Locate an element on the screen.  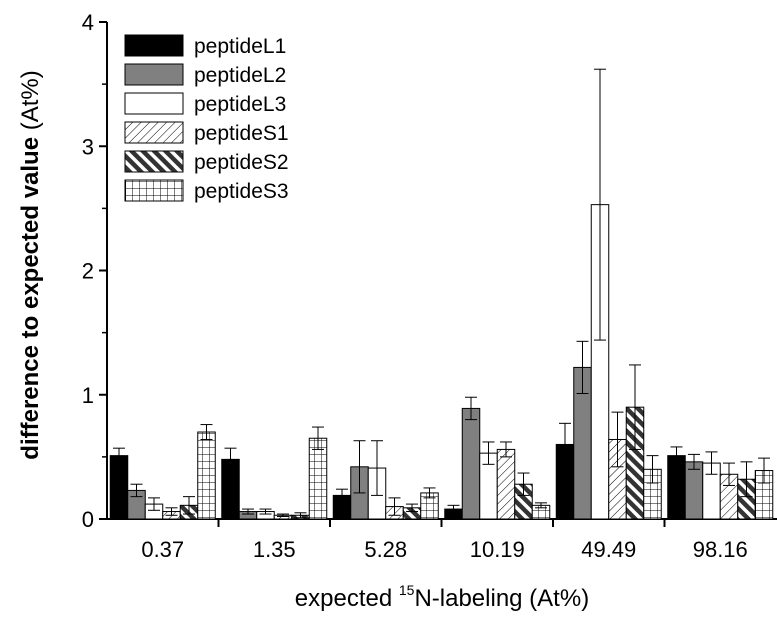
y-tick-label: 2 is located at coordinates (88, 271).